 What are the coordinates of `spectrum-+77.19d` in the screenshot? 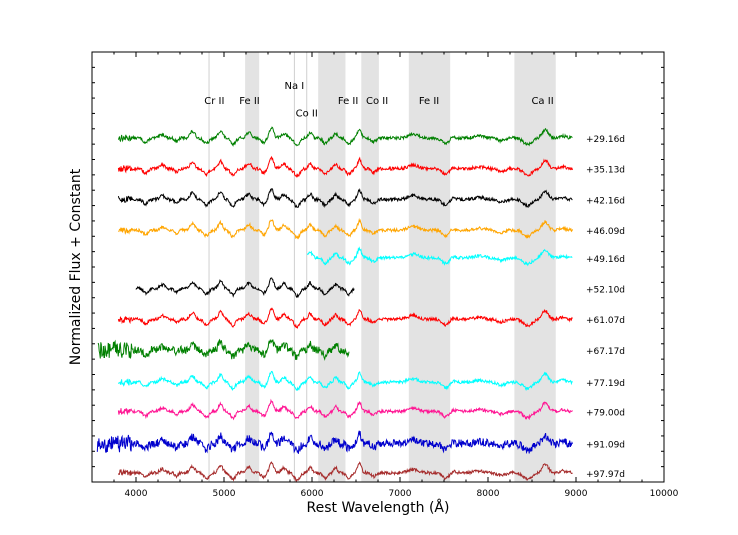 It's located at (345, 381).